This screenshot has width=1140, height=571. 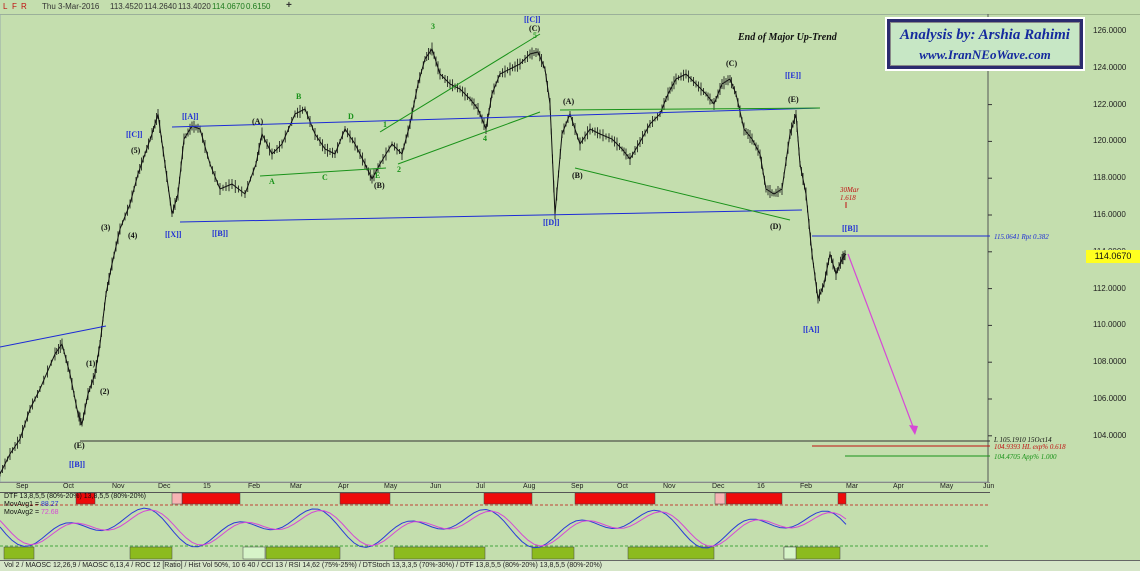 What do you see at coordinates (1110, 30) in the screenshot?
I see `price-axis-label: 126.0000` at bounding box center [1110, 30].